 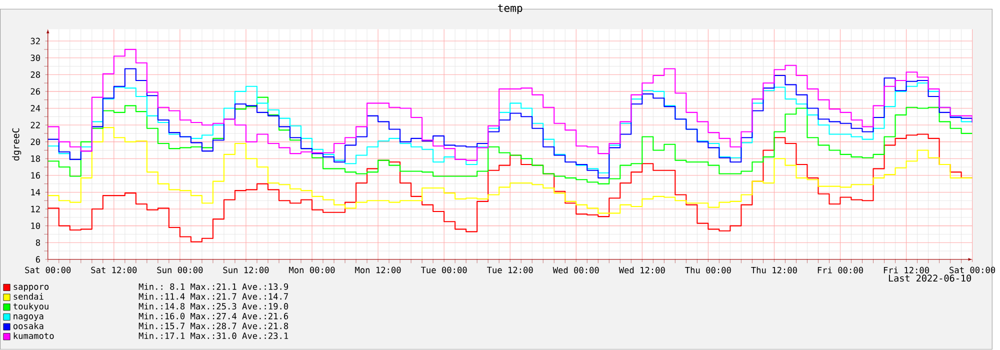 What do you see at coordinates (35, 175) in the screenshot?
I see `y-tick-label: 16` at bounding box center [35, 175].